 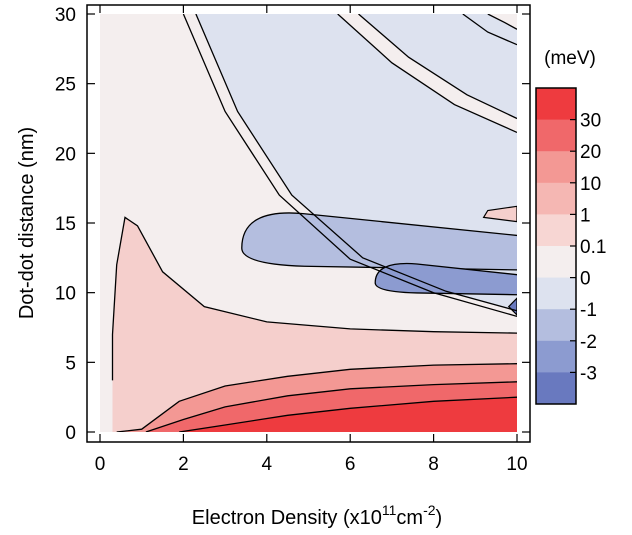 What do you see at coordinates (590, 121) in the screenshot?
I see `colorbar-label: 30` at bounding box center [590, 121].